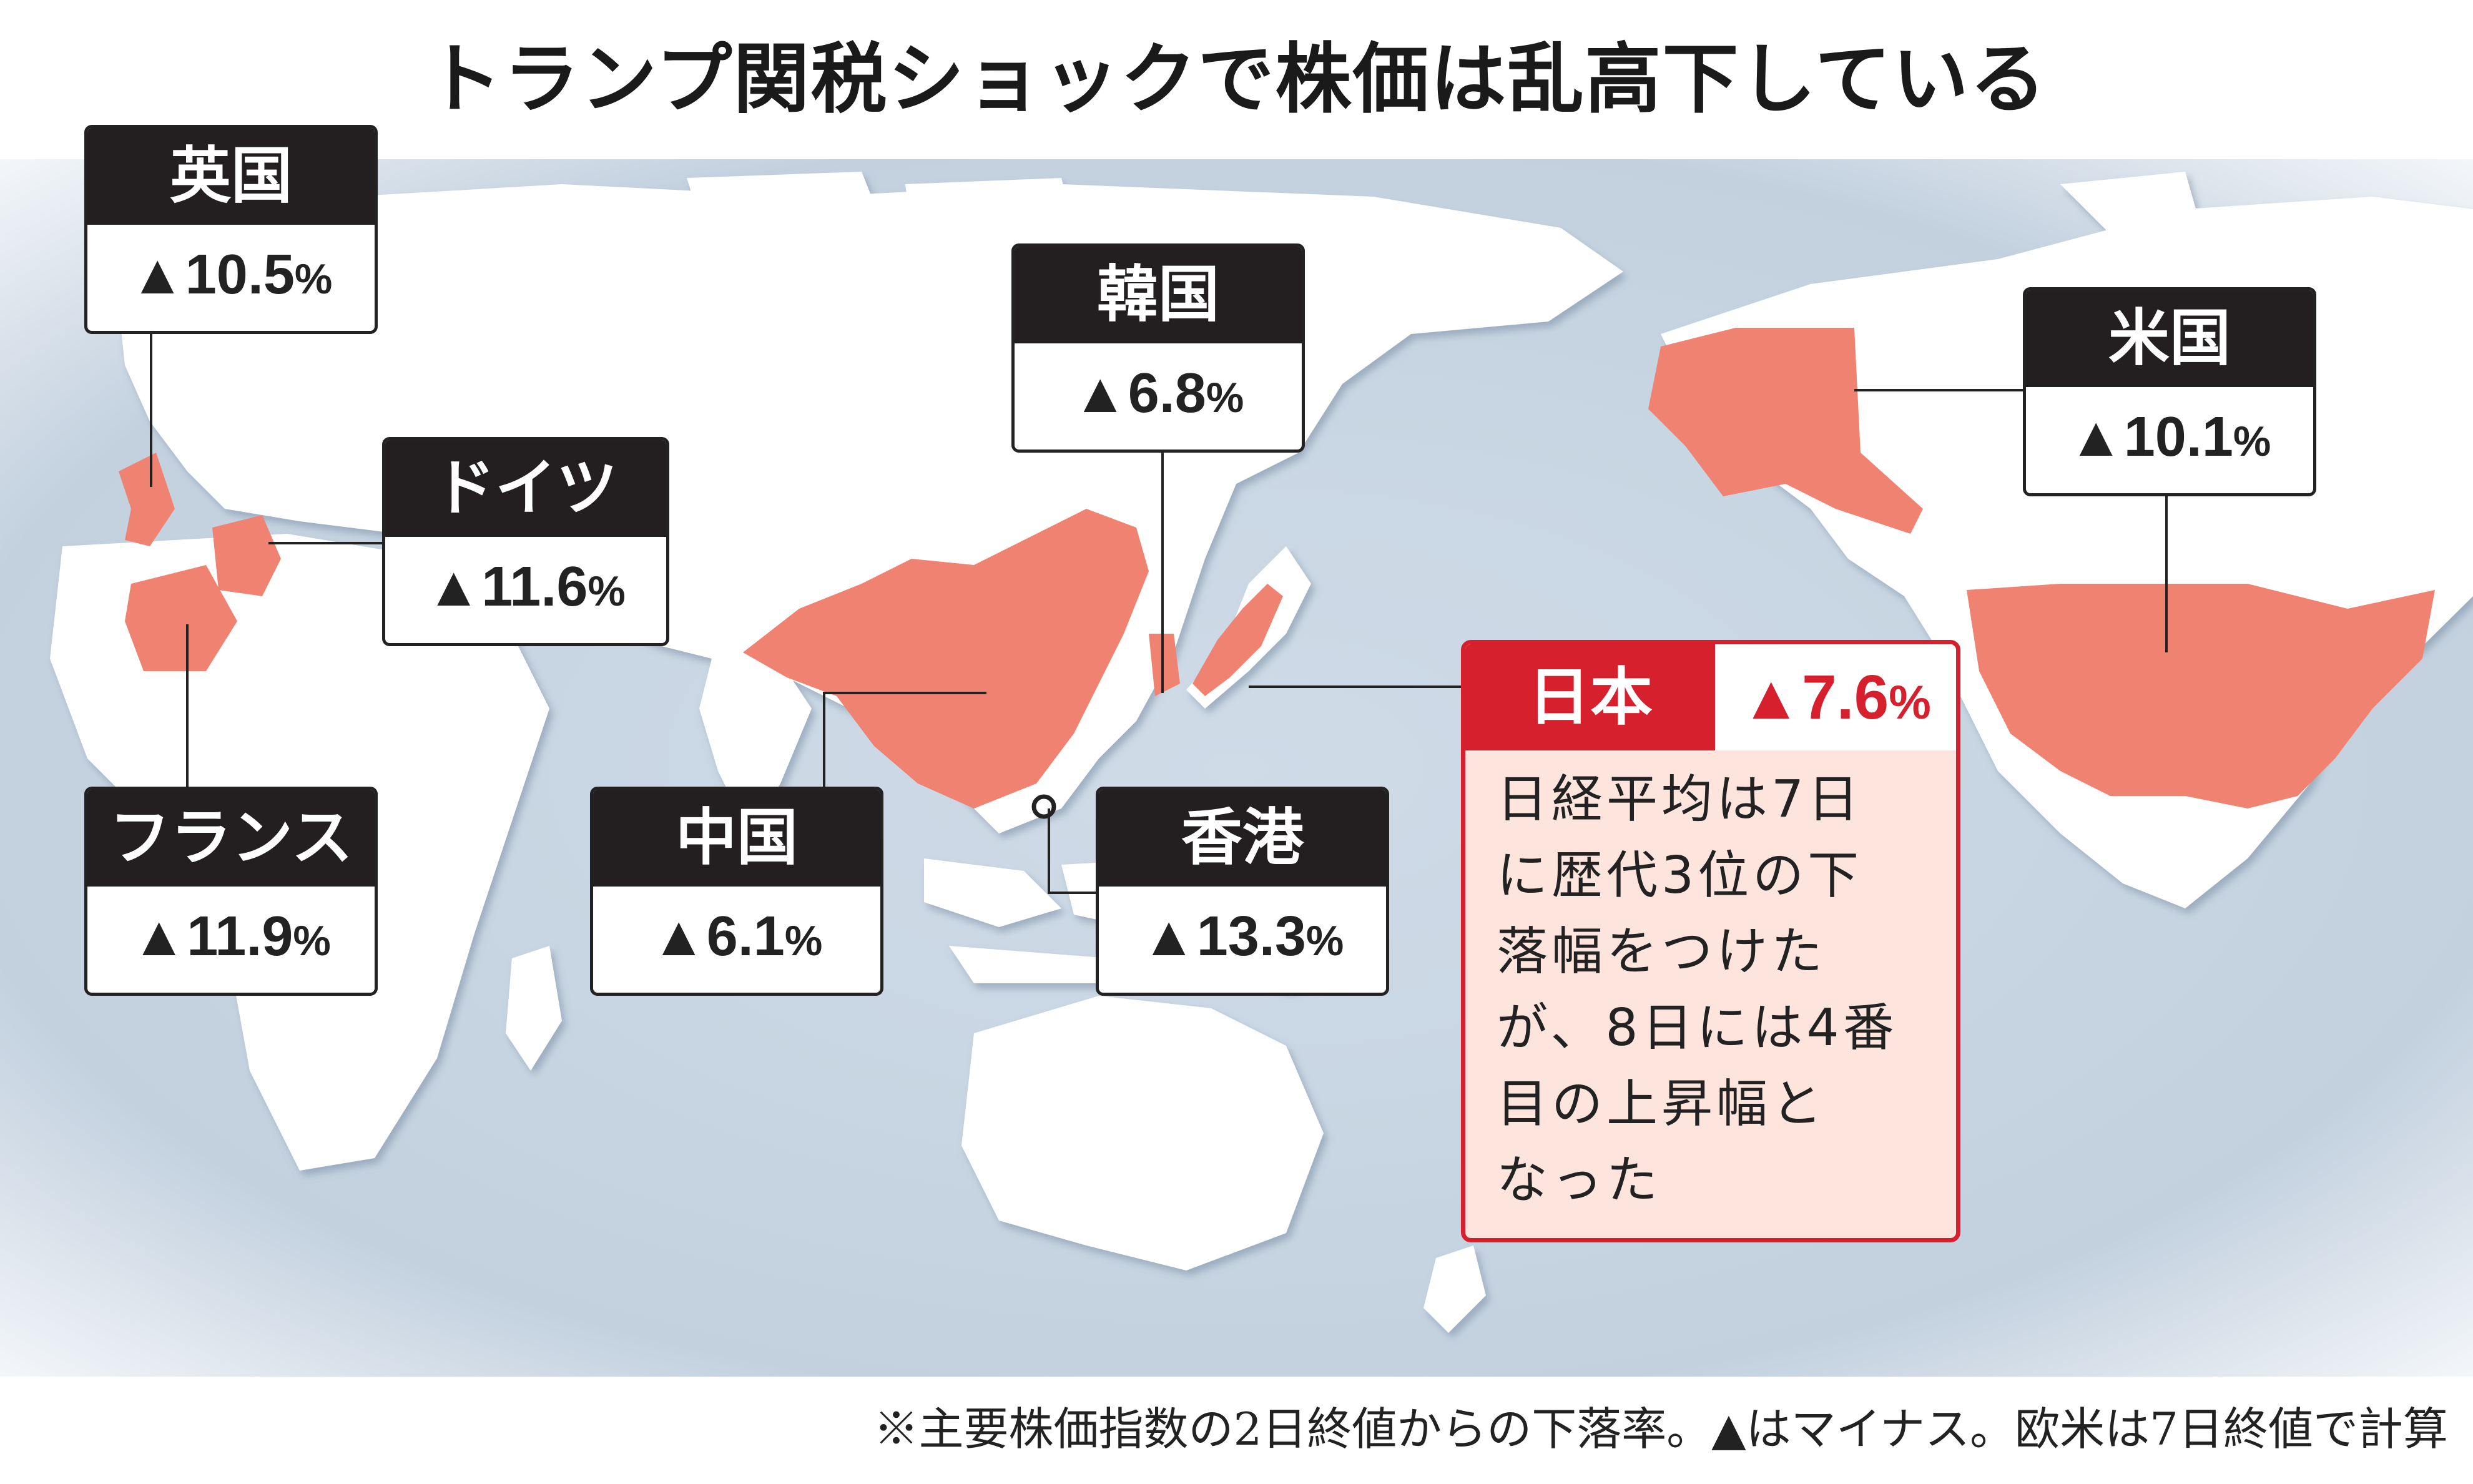  I want to click on china-shape, so click(946, 658).